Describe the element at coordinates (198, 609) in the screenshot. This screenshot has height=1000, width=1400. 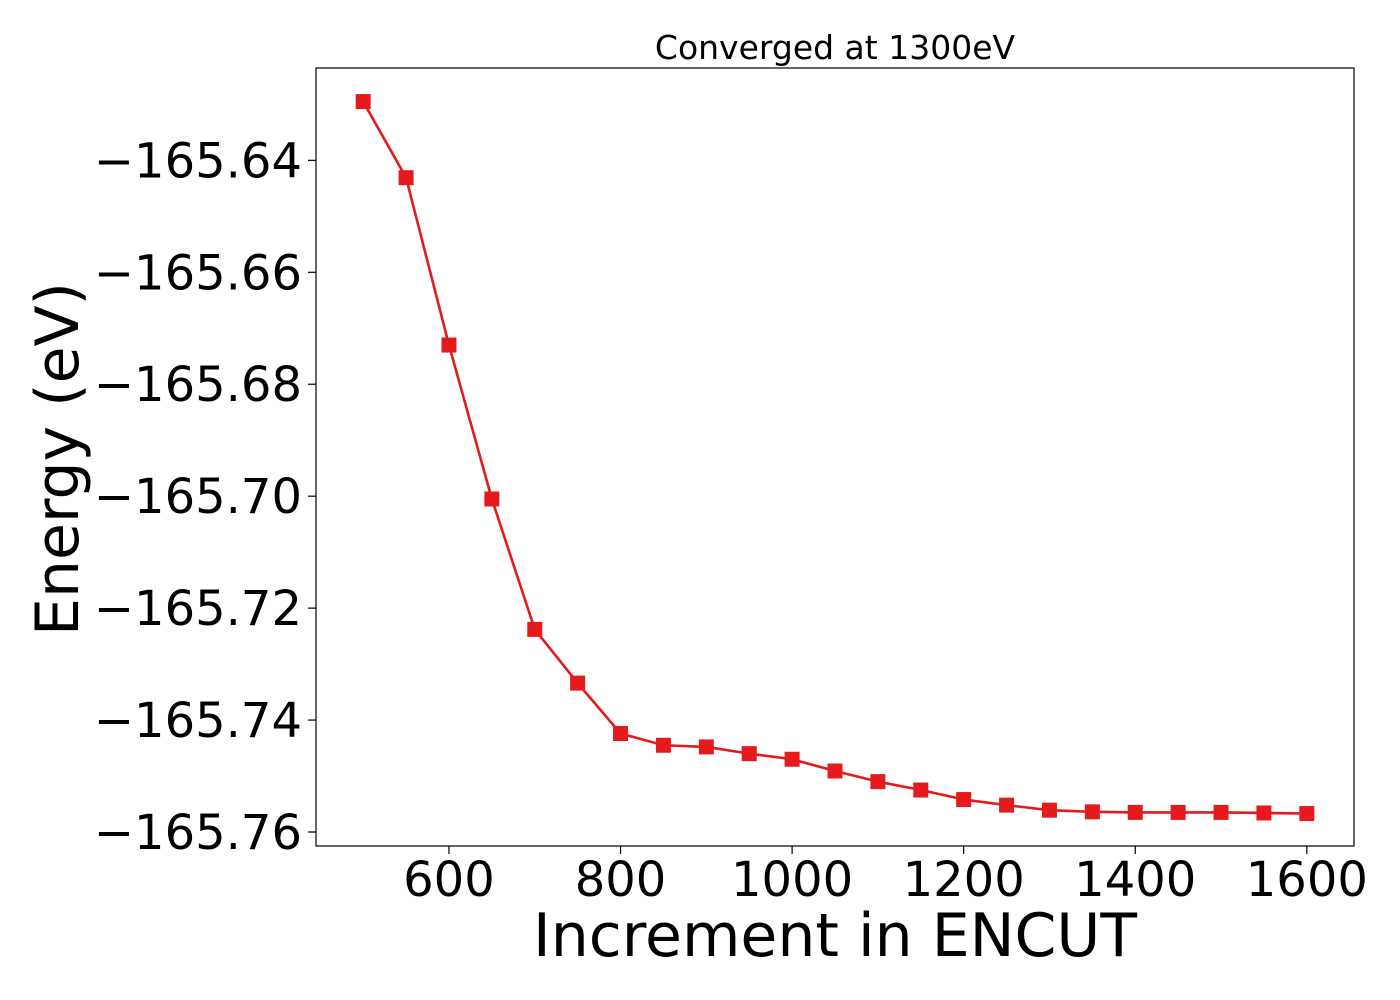
I see `y-tick-label: −165.72` at that location.